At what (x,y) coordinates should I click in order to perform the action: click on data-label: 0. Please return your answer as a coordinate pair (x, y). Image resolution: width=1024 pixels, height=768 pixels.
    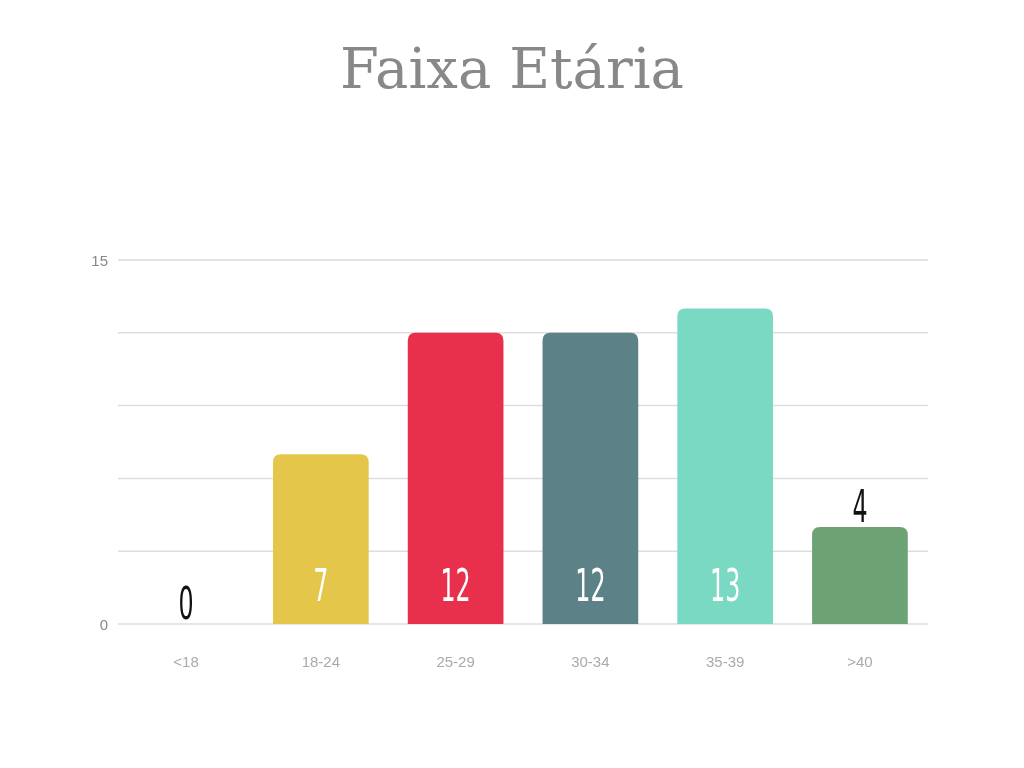
    Looking at the image, I should click on (186, 604).